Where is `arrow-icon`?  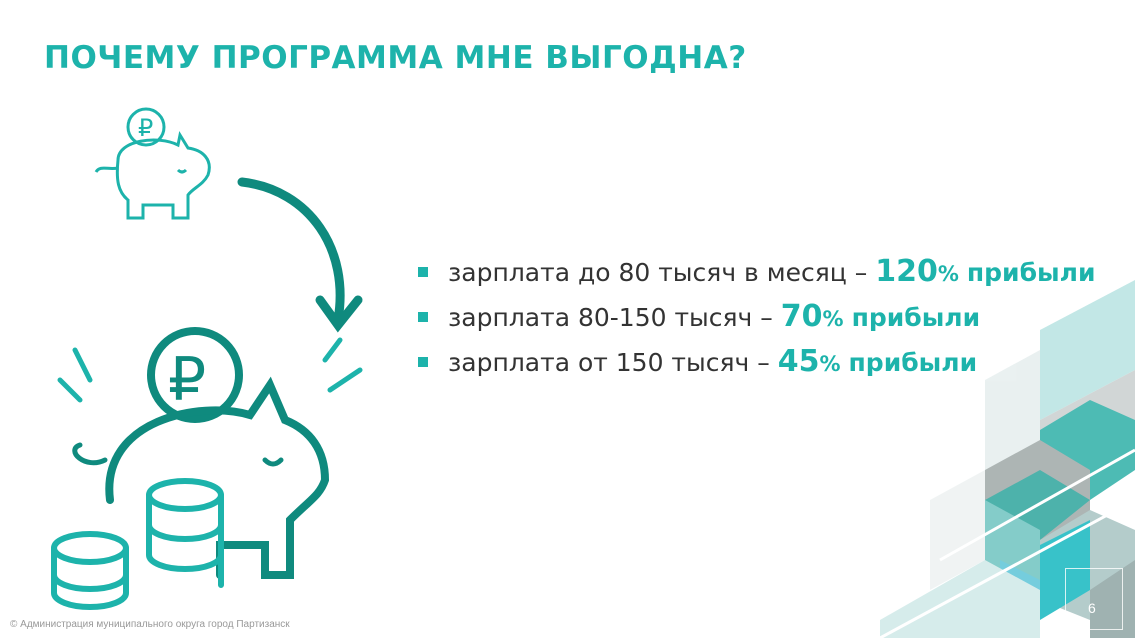
arrow-icon is located at coordinates (300, 255).